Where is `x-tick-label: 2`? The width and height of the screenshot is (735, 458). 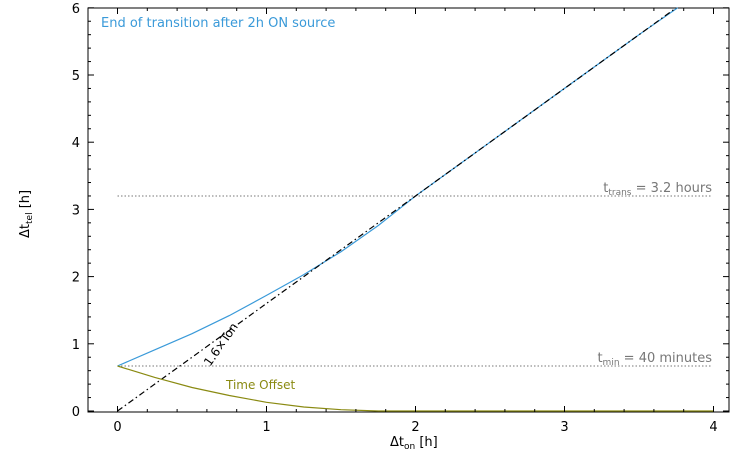
x-tick-label: 2 is located at coordinates (415, 427).